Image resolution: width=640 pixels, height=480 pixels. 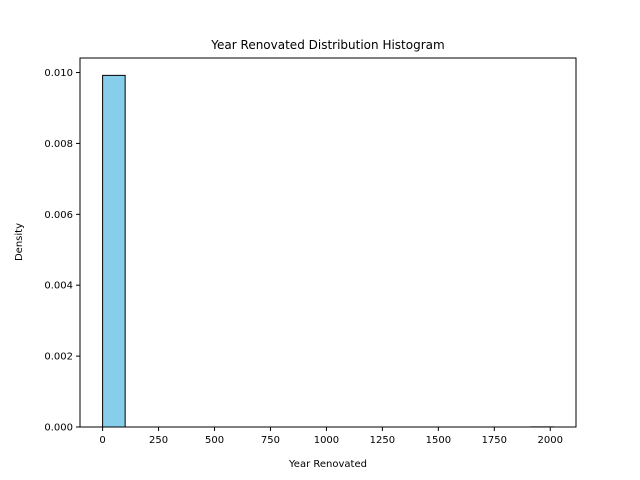 What do you see at coordinates (158, 440) in the screenshot?
I see `x-tick-label: 250` at bounding box center [158, 440].